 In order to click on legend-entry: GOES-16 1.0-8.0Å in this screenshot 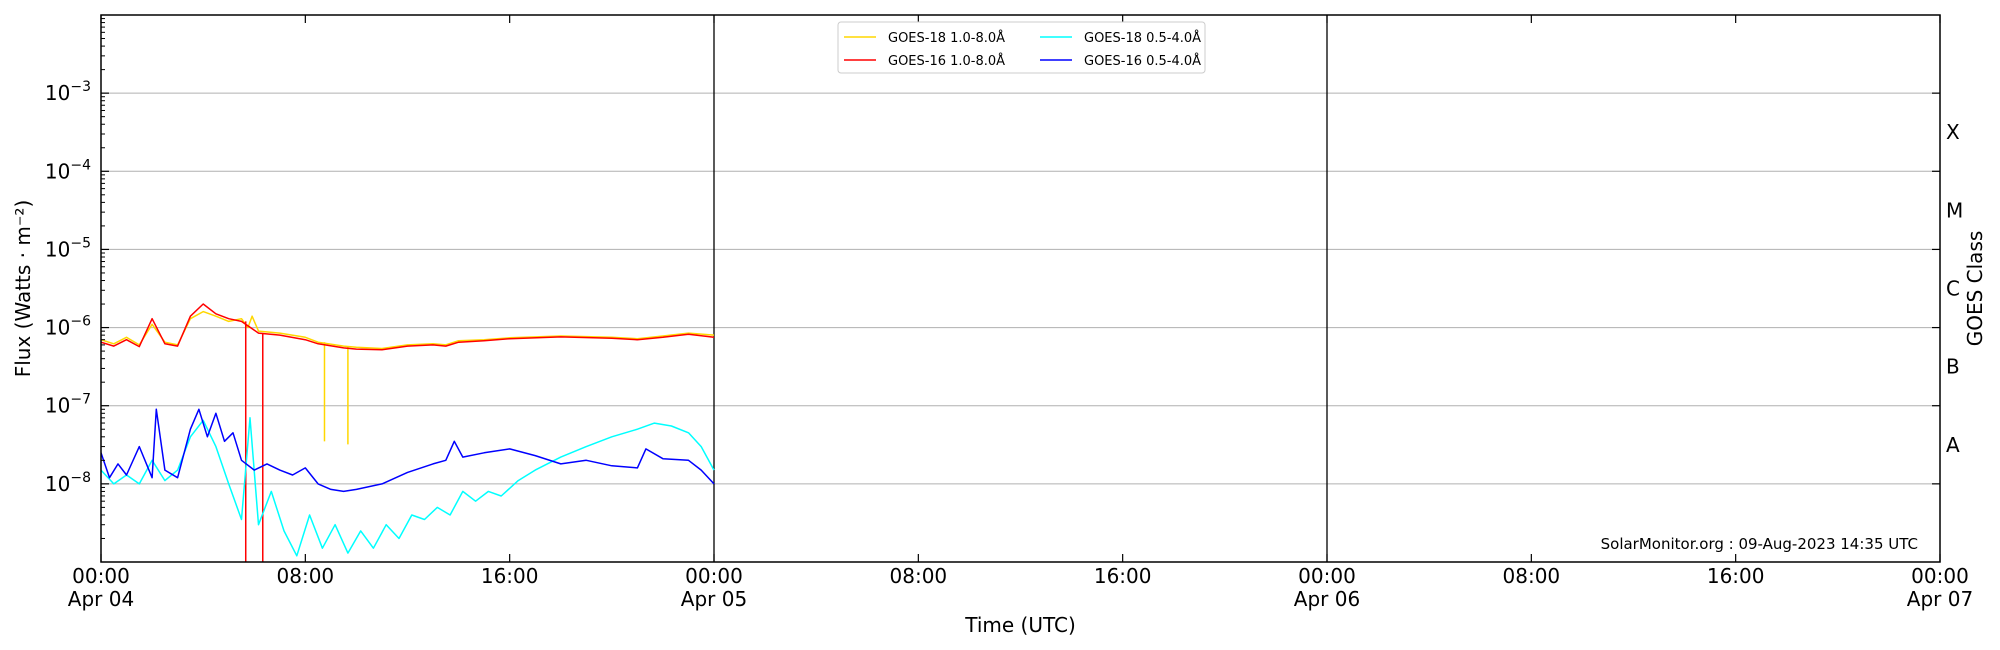, I will do `click(924, 61)`.